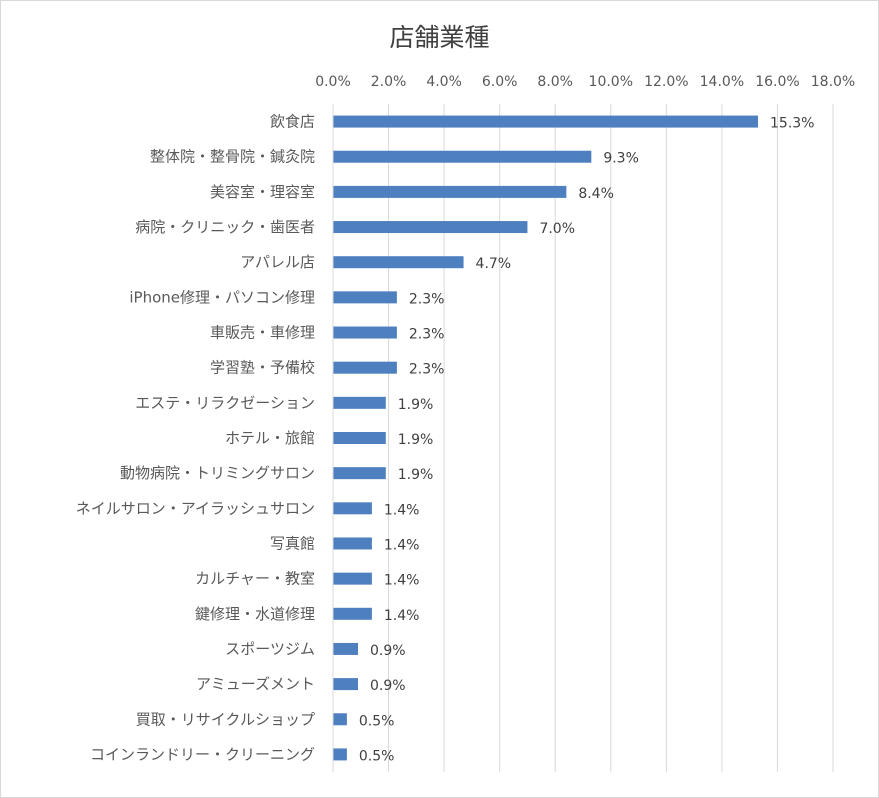 This screenshot has width=879, height=798. I want to click on x-tick-label: 12.0%, so click(666, 82).